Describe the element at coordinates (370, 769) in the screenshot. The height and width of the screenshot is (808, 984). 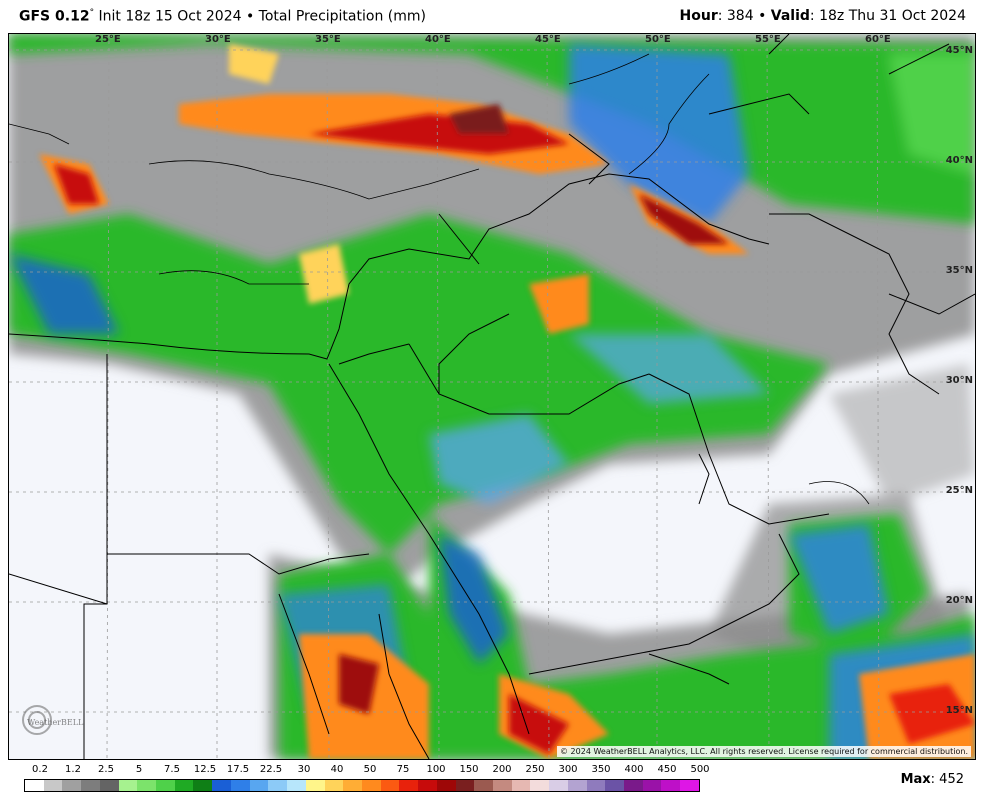
I see `legend-label: 50` at that location.